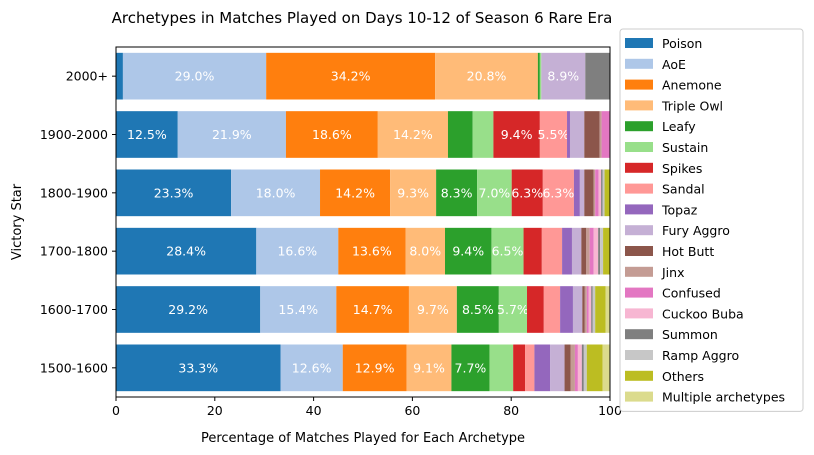 The width and height of the screenshot is (814, 455). What do you see at coordinates (215, 410) in the screenshot?
I see `x-tick-label: 20` at bounding box center [215, 410].